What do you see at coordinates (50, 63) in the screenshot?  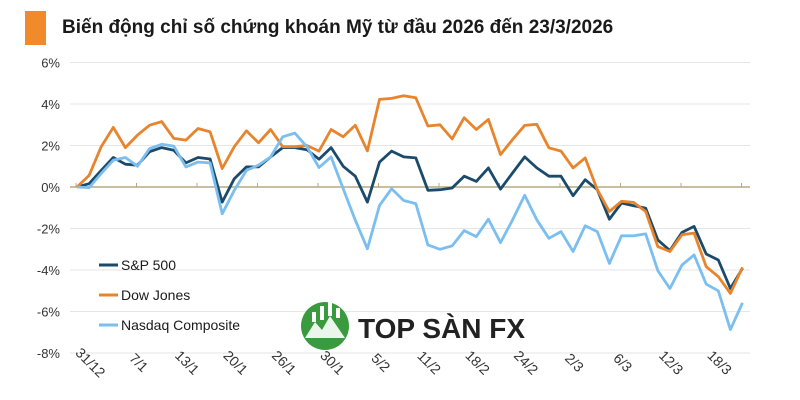 I see `y-tick-label: 6%` at bounding box center [50, 63].